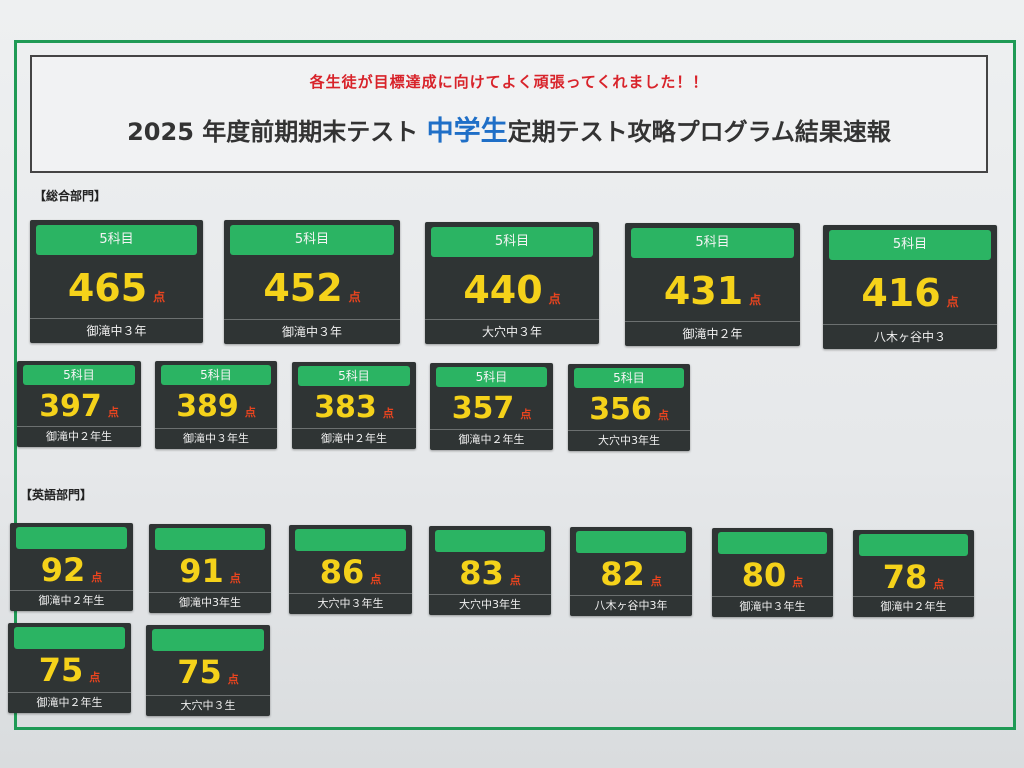 This screenshot has width=1024, height=768. I want to click on score-value: 82, so click(622, 574).